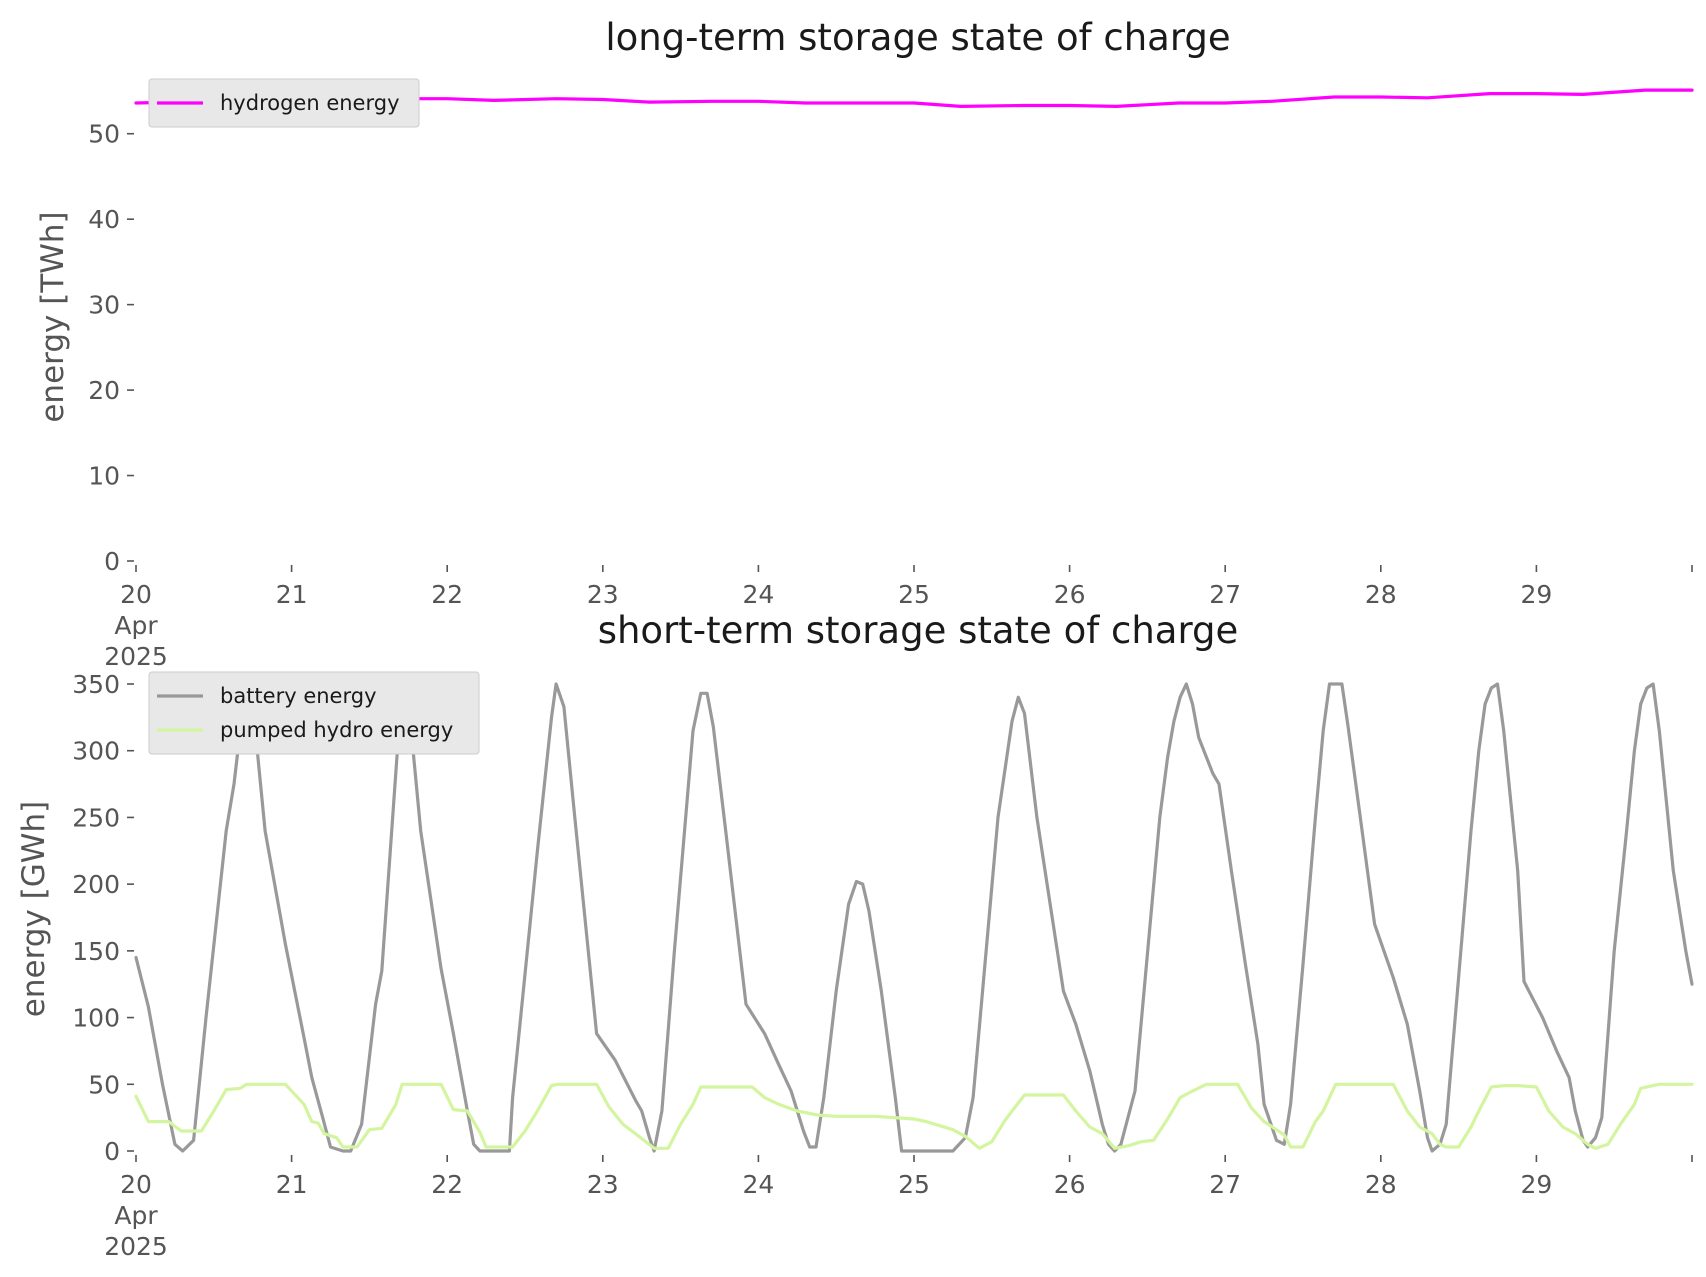 The height and width of the screenshot is (1277, 1706). Describe the element at coordinates (336, 730) in the screenshot. I see `legend-label: pumped hydro energy` at that location.